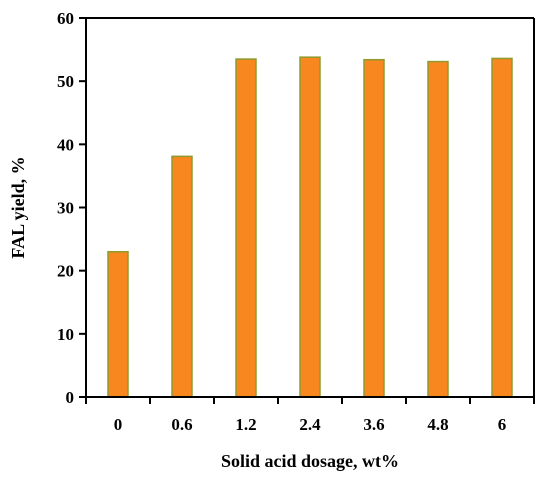 The height and width of the screenshot is (477, 550). Describe the element at coordinates (373, 424) in the screenshot. I see `x-tick-label: 3.6` at that location.